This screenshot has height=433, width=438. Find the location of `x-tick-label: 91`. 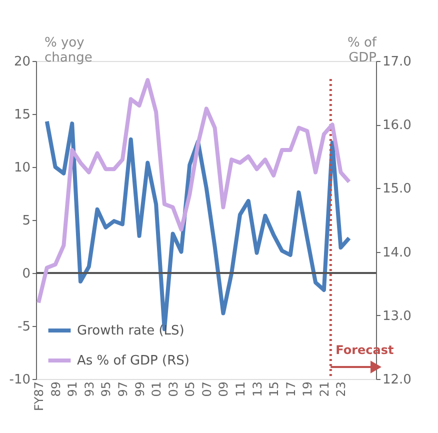

x-tick-label: 91 is located at coordinates (73, 389).